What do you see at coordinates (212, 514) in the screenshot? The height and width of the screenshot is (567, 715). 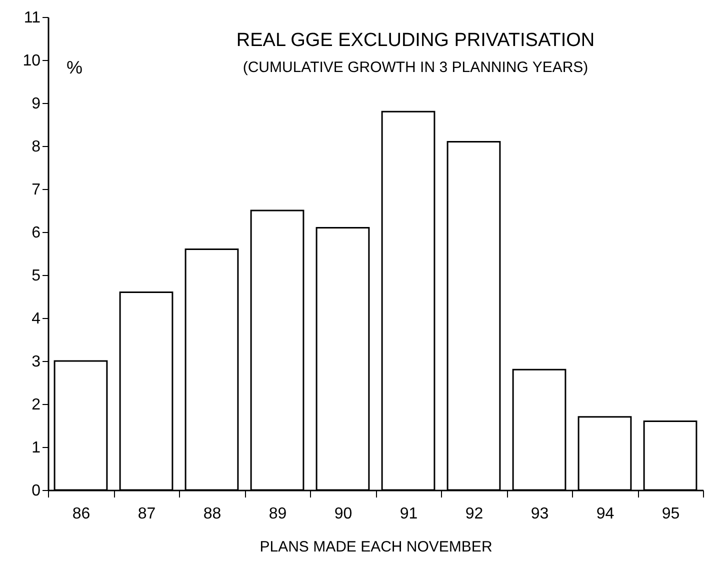 I see `x-tick-label: 88` at bounding box center [212, 514].